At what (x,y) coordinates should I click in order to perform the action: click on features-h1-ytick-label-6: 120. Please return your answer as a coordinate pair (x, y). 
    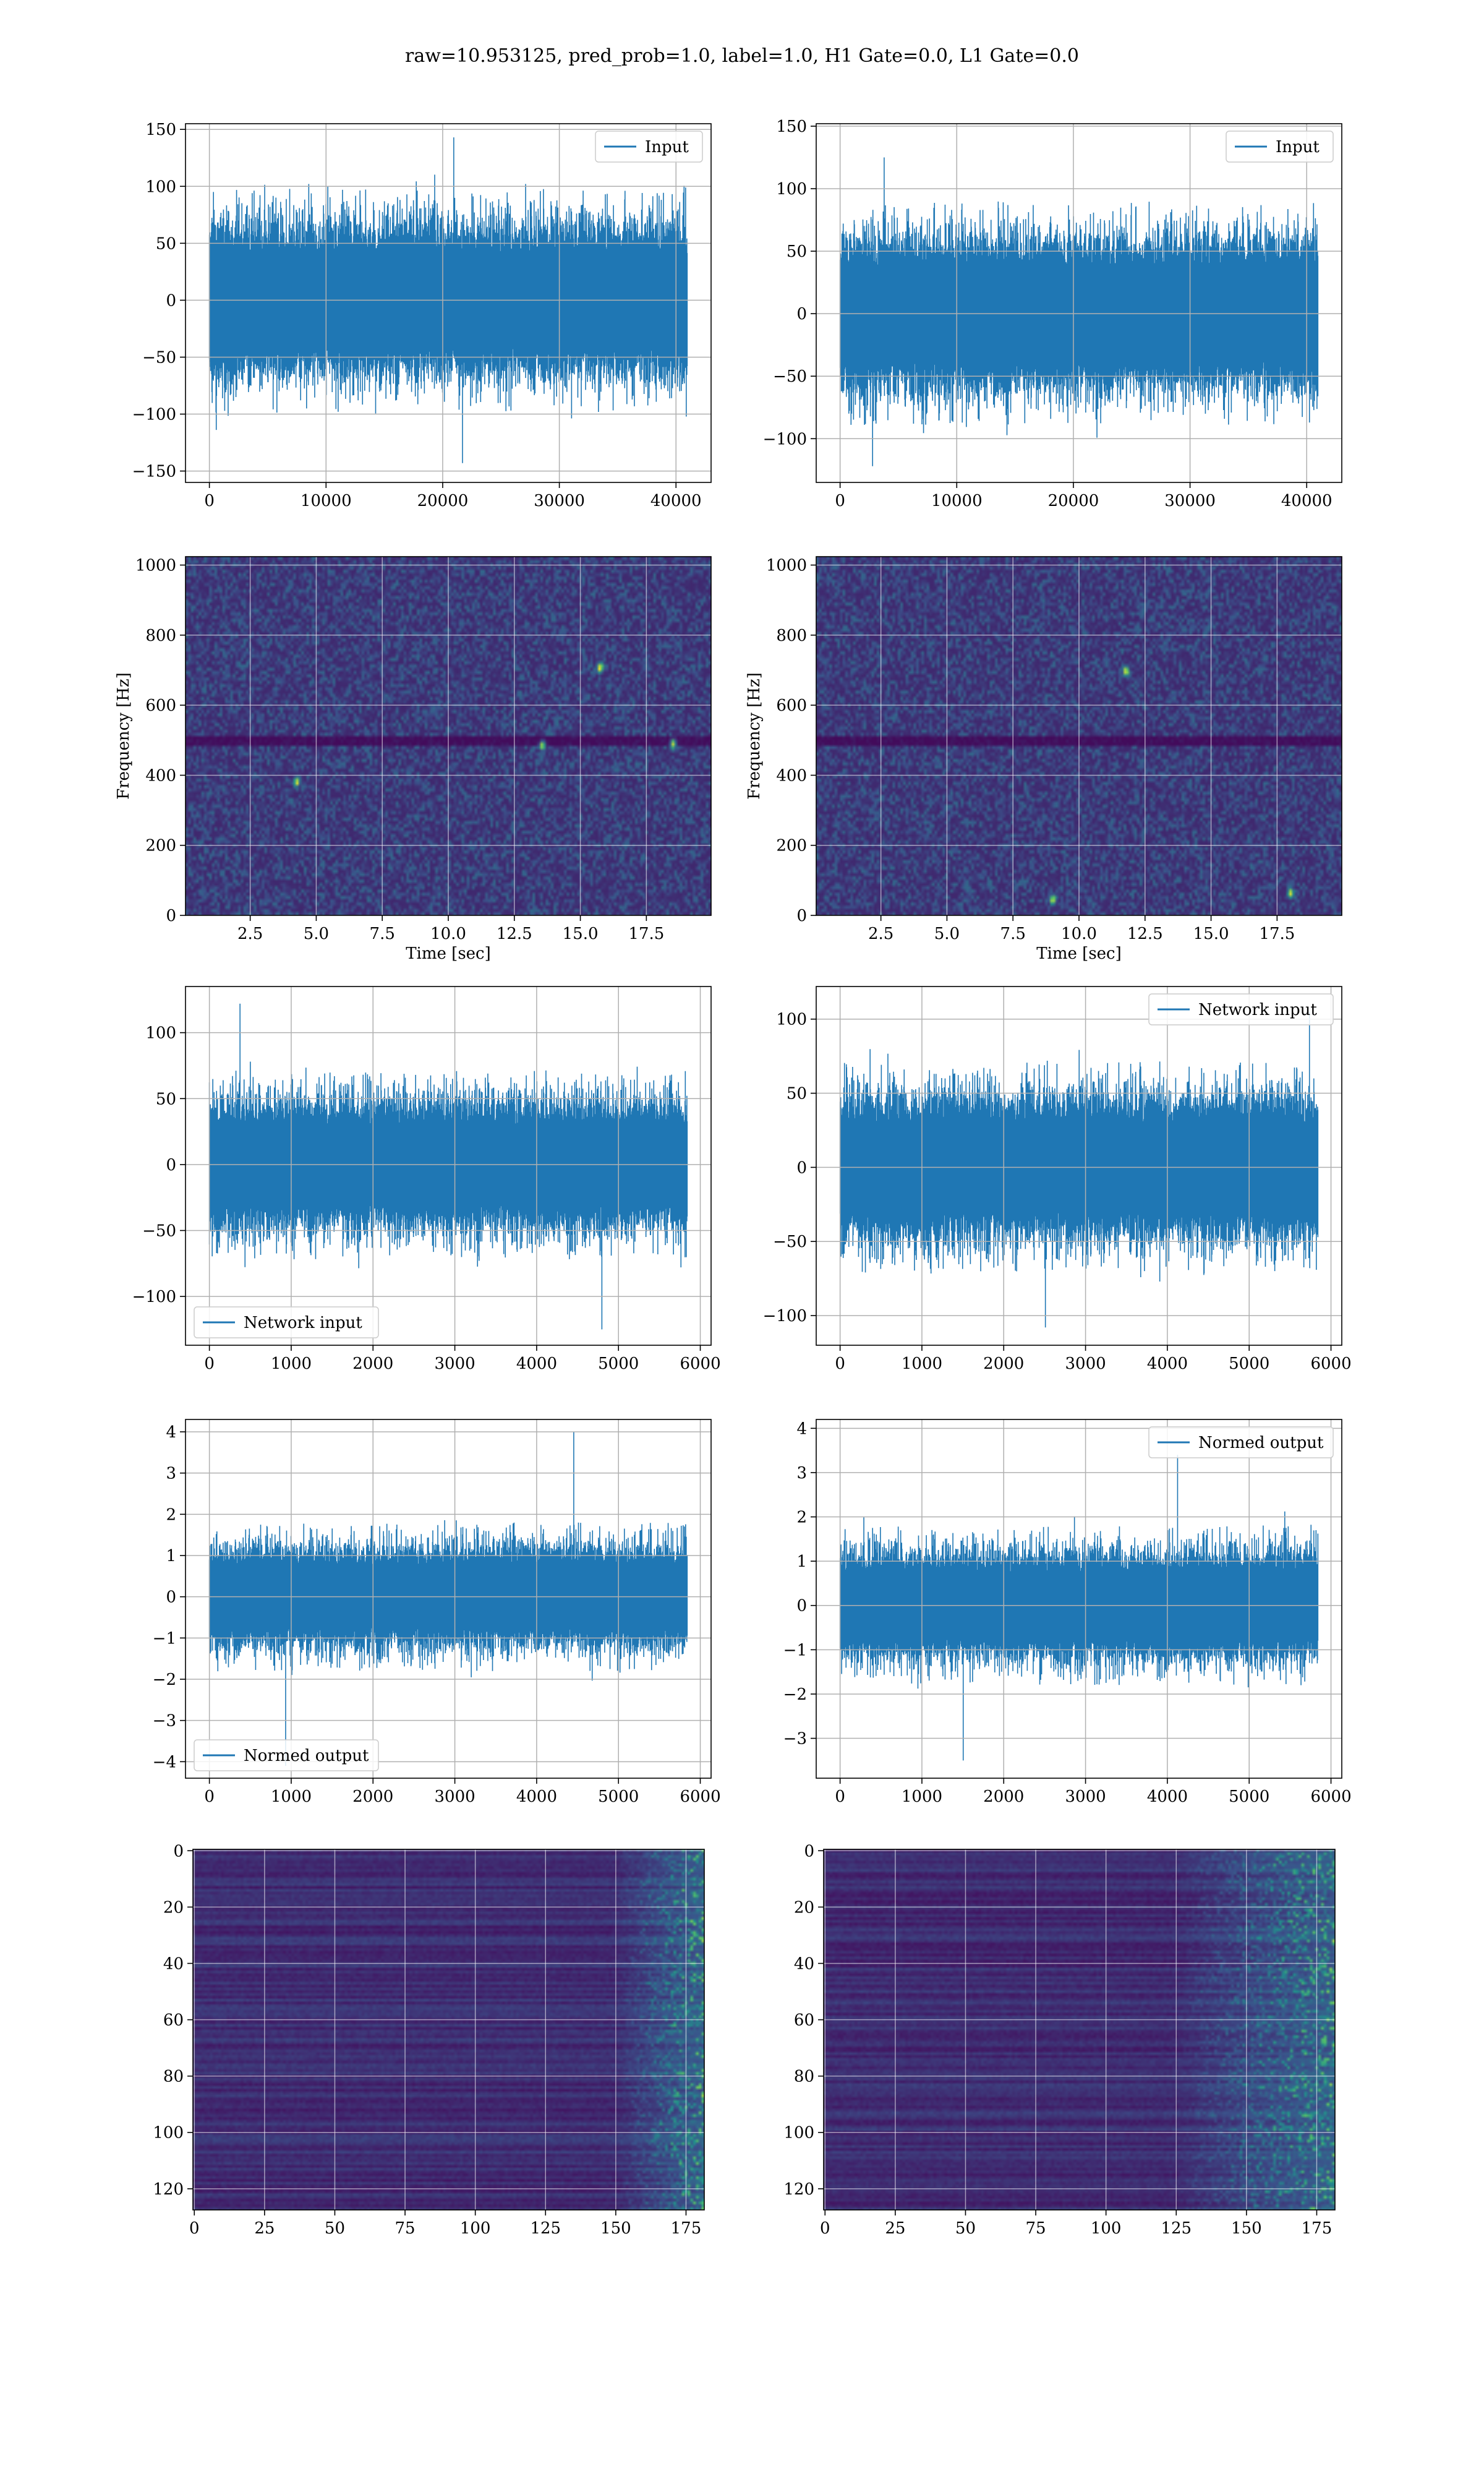
    Looking at the image, I should click on (168, 2190).